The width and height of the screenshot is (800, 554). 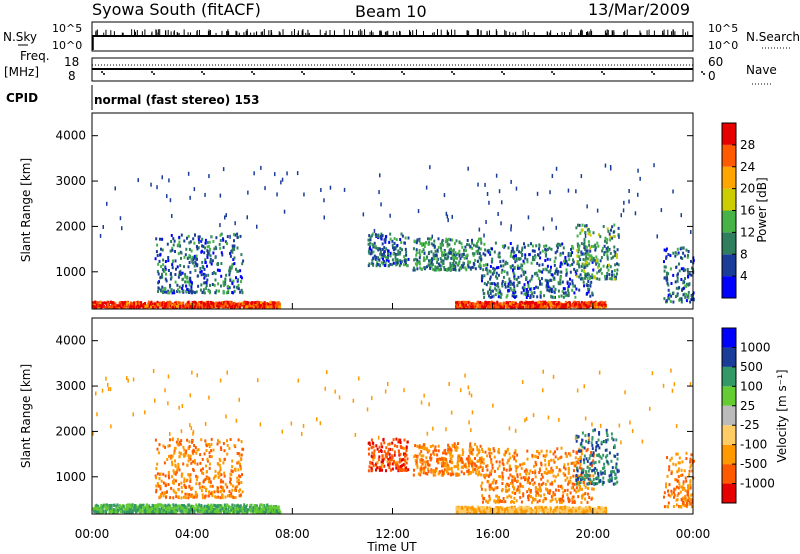 What do you see at coordinates (639, 9) in the screenshot?
I see `date-label: 13/Mar/2009` at bounding box center [639, 9].